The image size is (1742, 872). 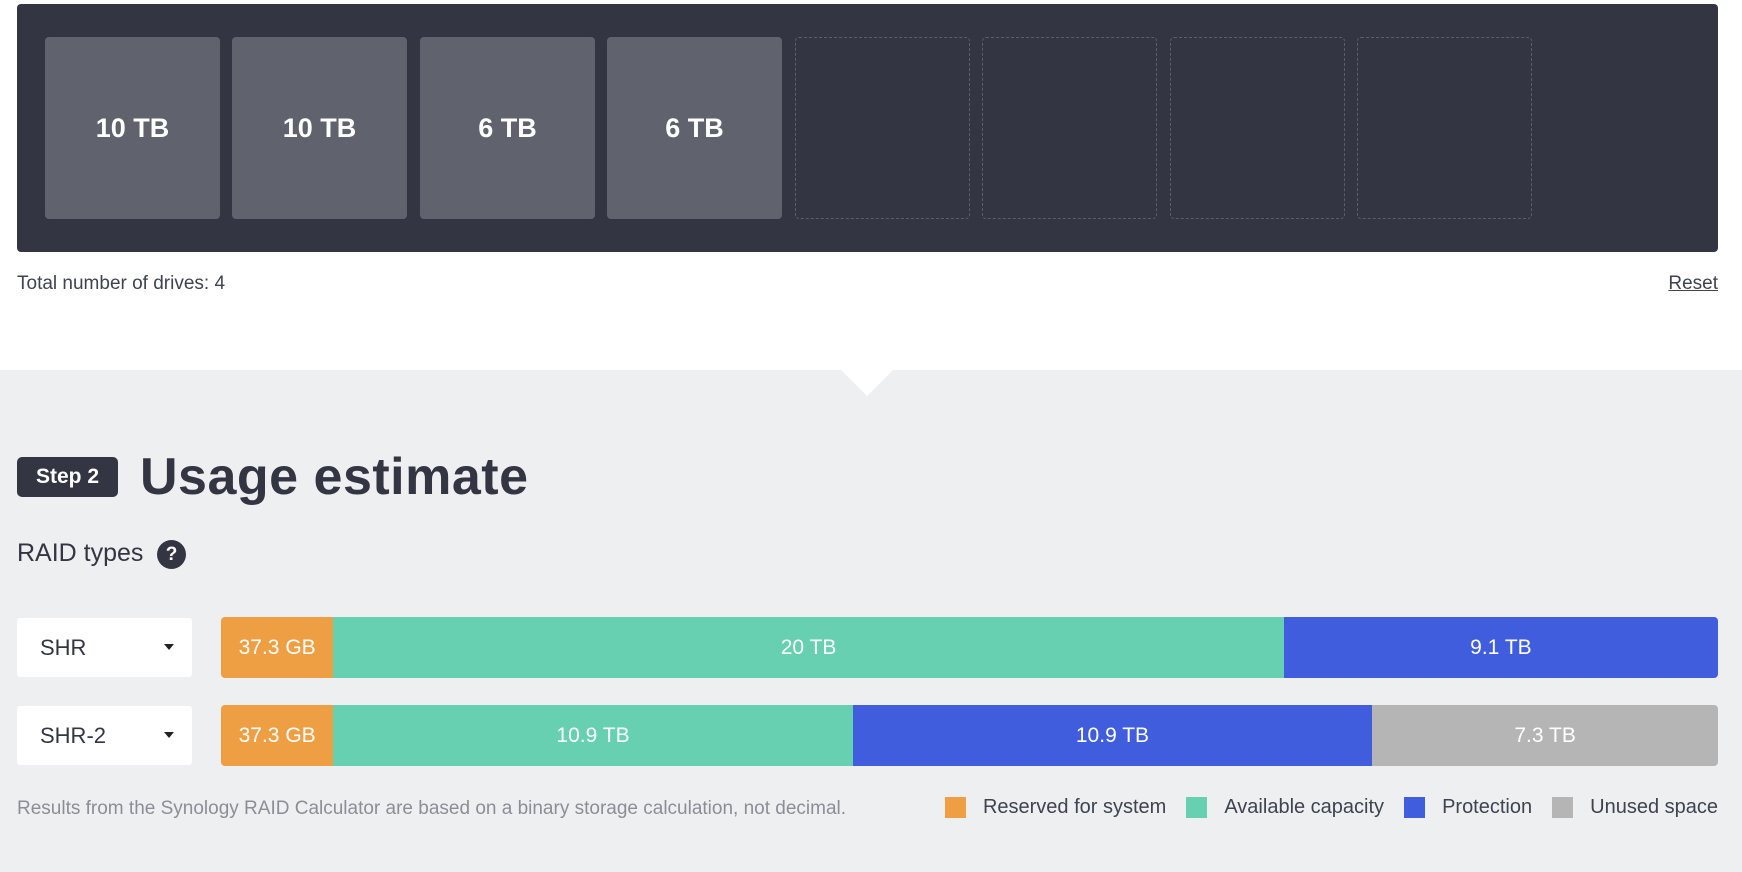 I want to click on panel-notch, so click(x=867, y=383).